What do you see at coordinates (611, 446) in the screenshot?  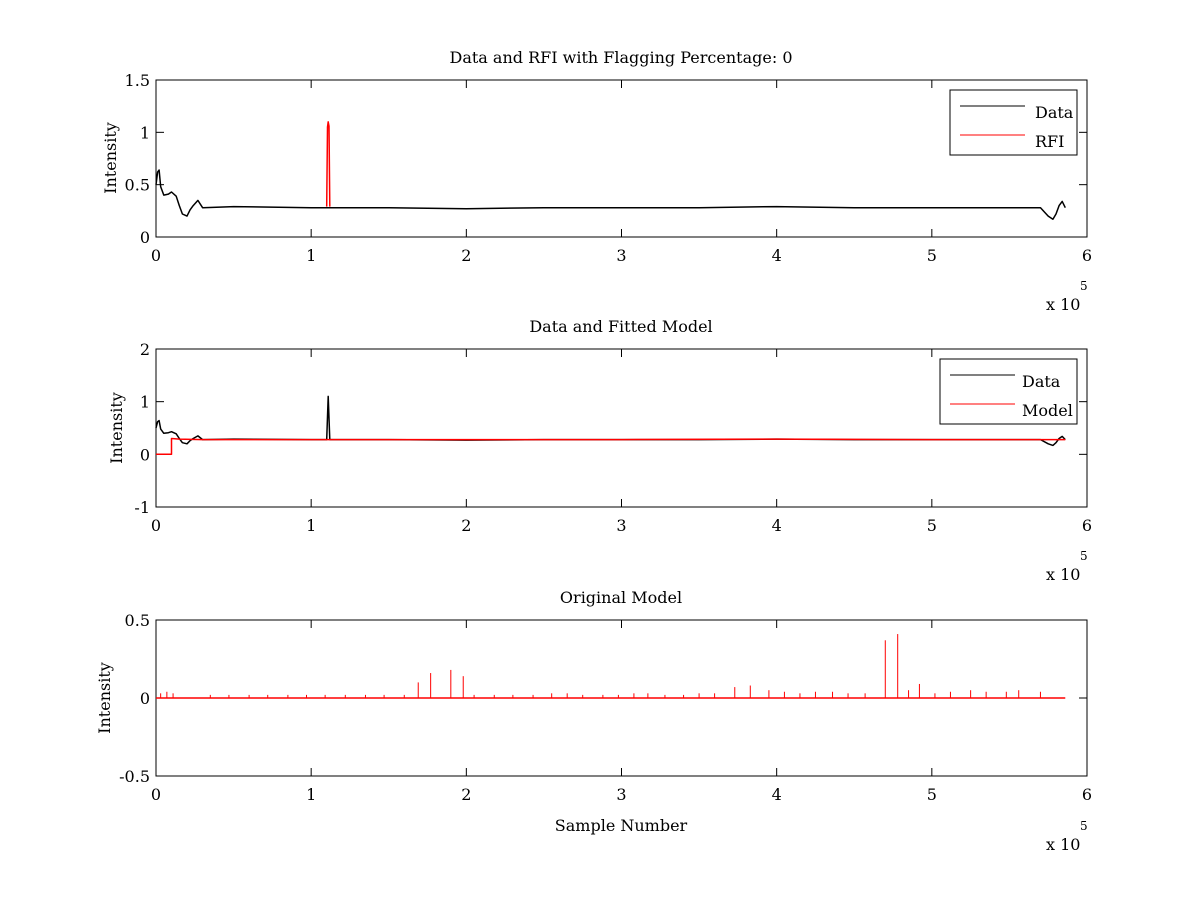 I see `series-line-model` at bounding box center [611, 446].